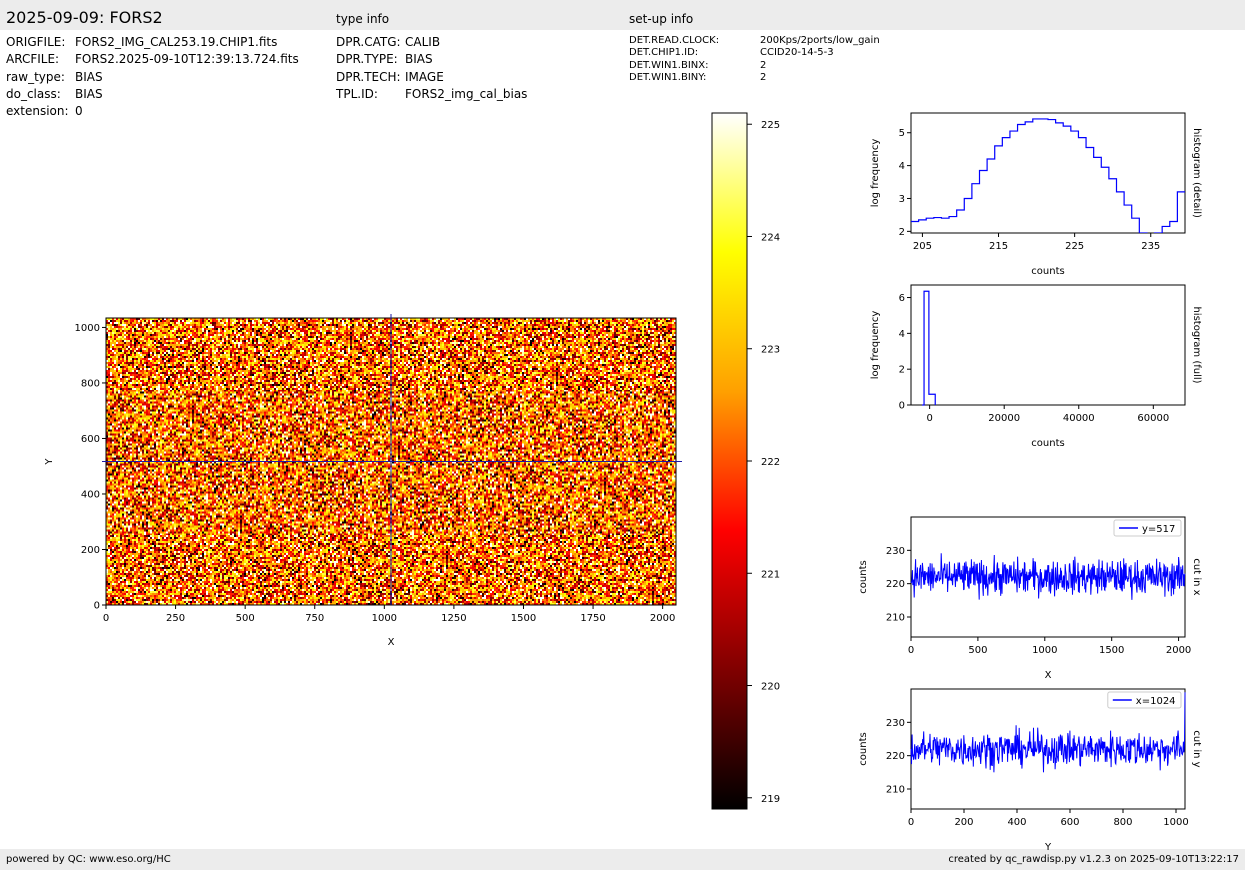 The height and width of the screenshot is (870, 1245). What do you see at coordinates (1156, 701) in the screenshot?
I see `legend-label: x=1024` at bounding box center [1156, 701].